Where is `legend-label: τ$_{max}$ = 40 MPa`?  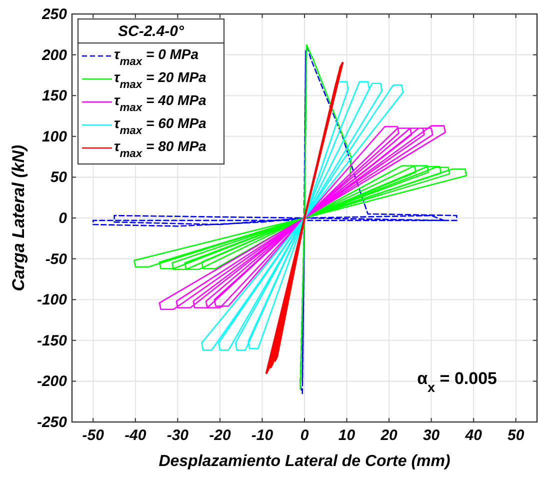
legend-label: τ$_{max}$ = 40 MPa is located at coordinates (160, 103).